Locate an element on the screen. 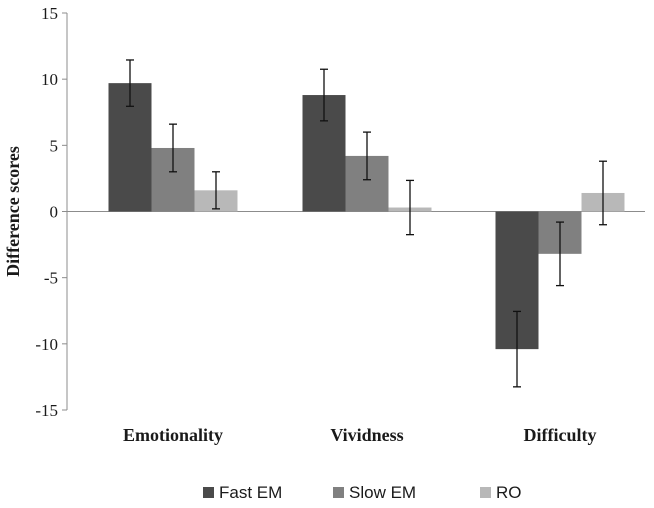 The height and width of the screenshot is (508, 654). category-label-emotionality: Emotionality is located at coordinates (173, 435).